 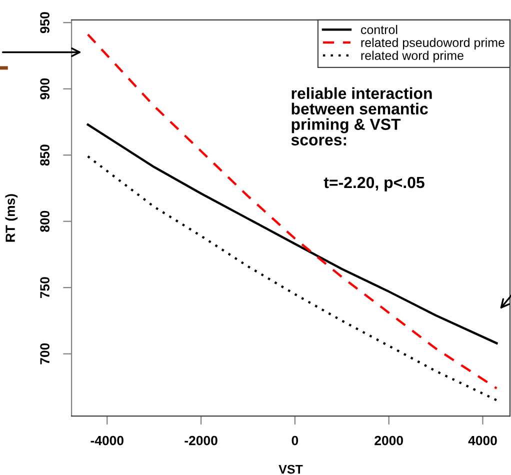 What do you see at coordinates (379, 29) in the screenshot?
I see `legend-label: control` at bounding box center [379, 29].